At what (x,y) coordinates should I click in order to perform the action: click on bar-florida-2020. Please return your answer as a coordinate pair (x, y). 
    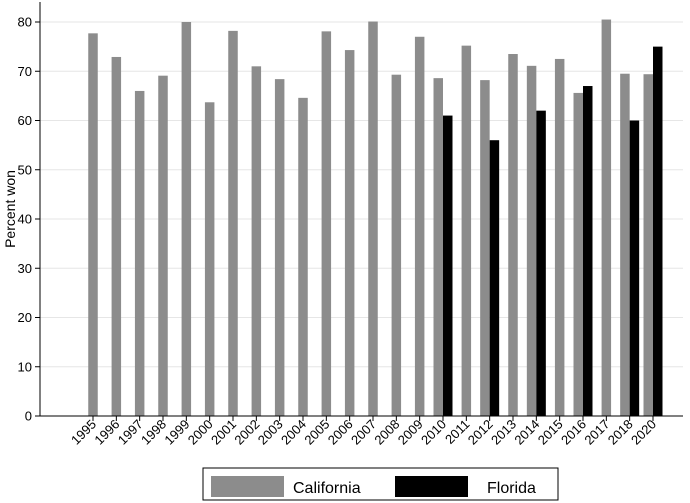
    Looking at the image, I should click on (658, 231).